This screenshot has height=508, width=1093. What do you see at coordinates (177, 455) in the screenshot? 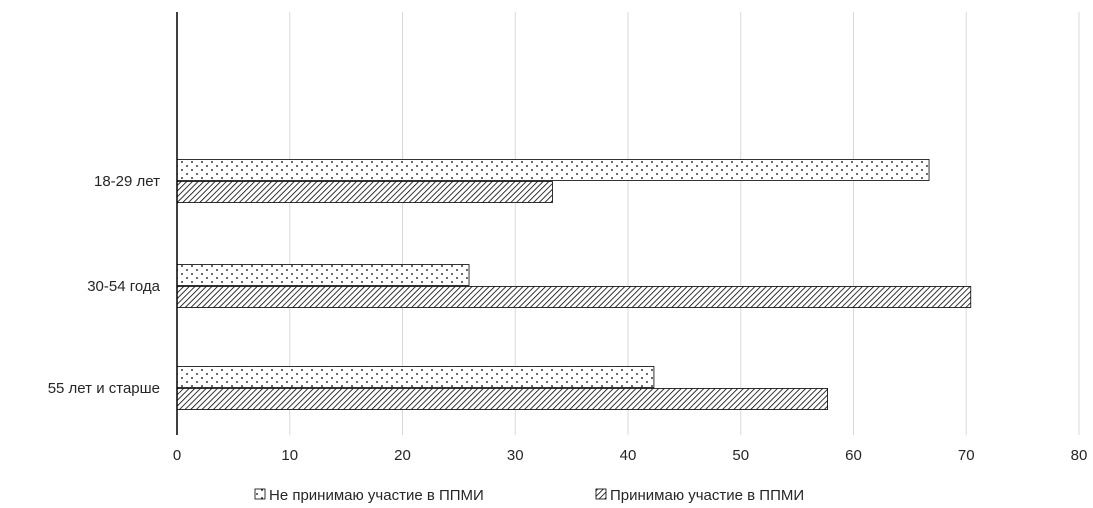
I see `x-tick-label: 0` at bounding box center [177, 455].